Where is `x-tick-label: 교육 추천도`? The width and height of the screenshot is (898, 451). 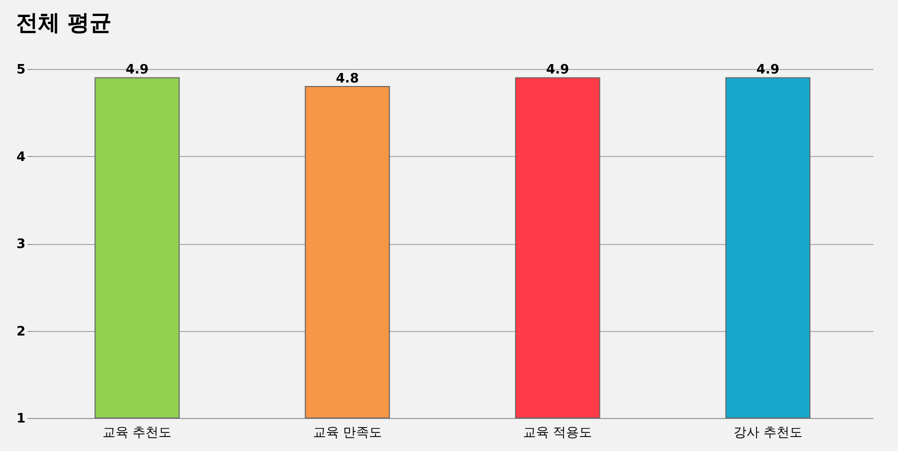 x-tick-label: 교육 추천도 is located at coordinates (137, 433).